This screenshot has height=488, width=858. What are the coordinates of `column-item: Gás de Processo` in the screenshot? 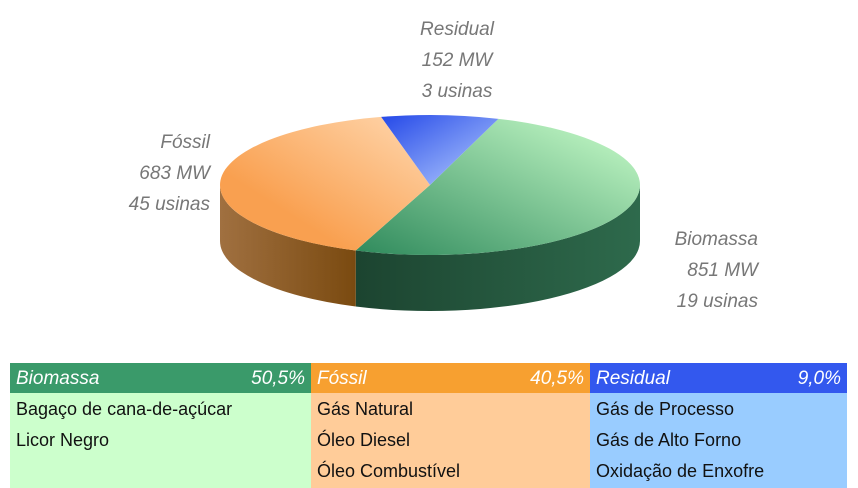 It's located at (665, 409).